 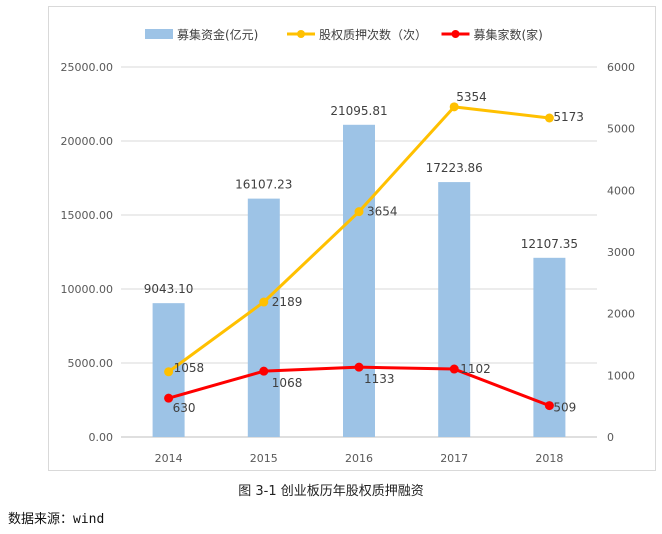 What do you see at coordinates (89, 519) in the screenshot?
I see `source-value: wind` at bounding box center [89, 519].